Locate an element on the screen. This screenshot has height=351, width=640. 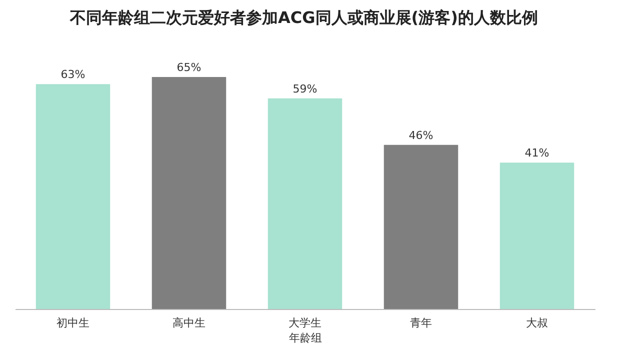
data-label: 46% is located at coordinates (421, 135).